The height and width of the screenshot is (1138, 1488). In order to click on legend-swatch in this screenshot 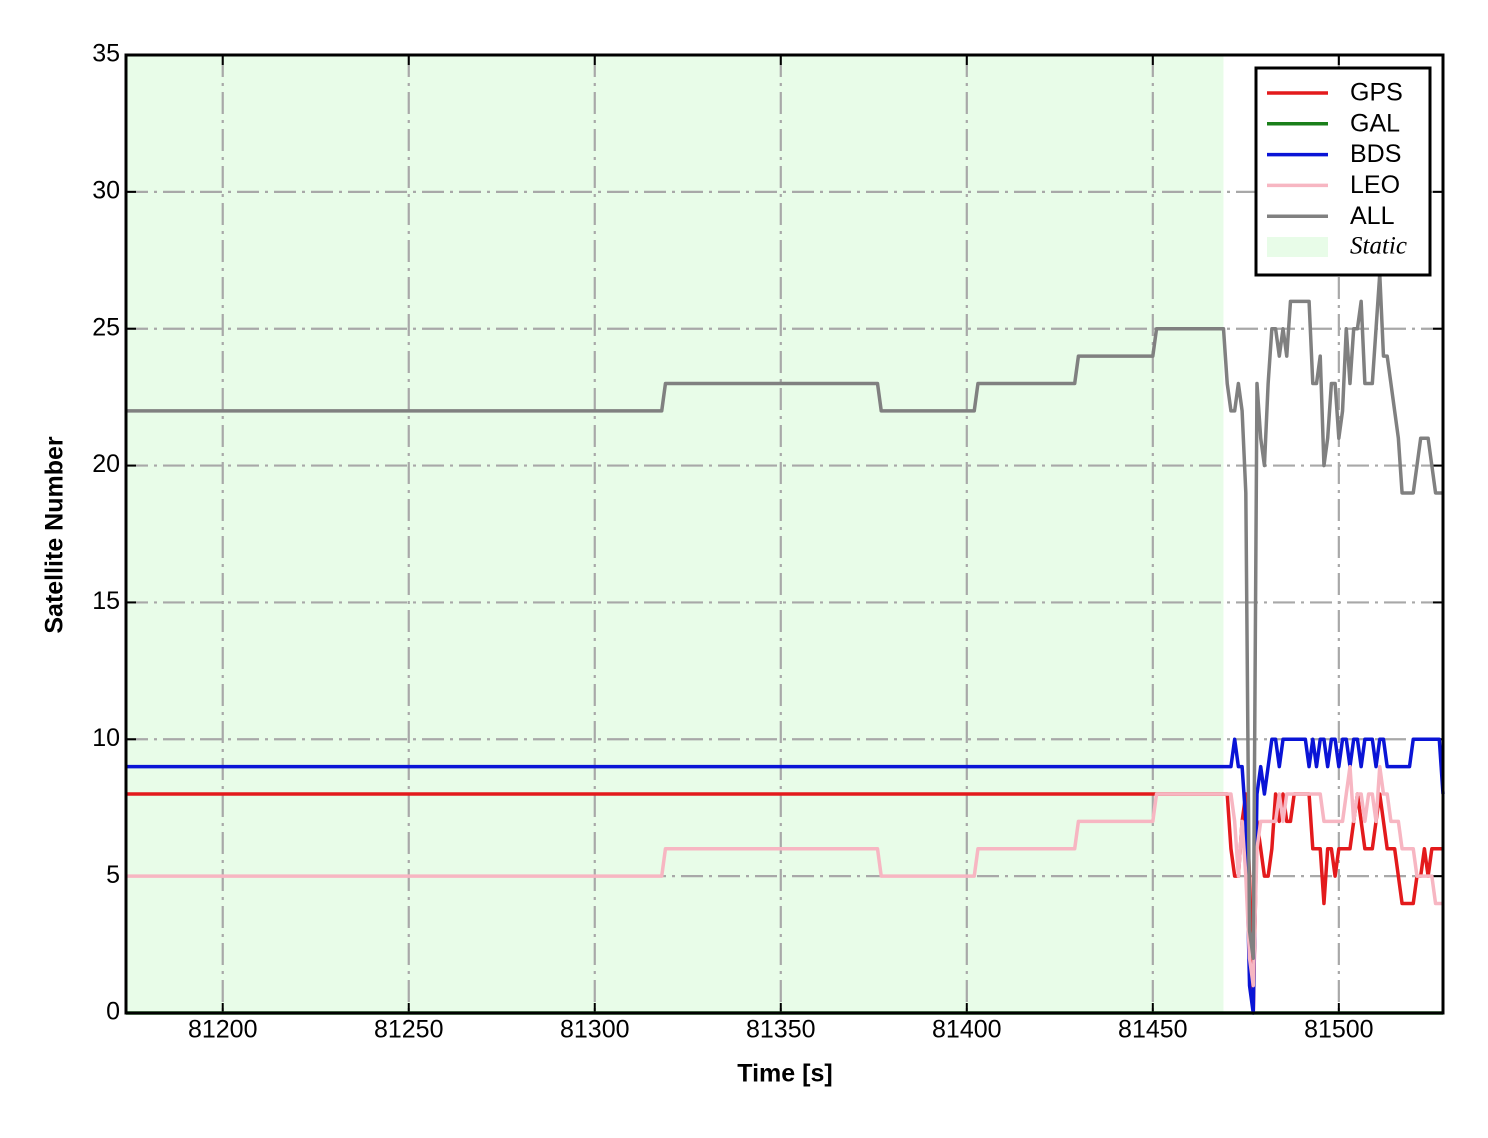, I will do `click(1297, 247)`.